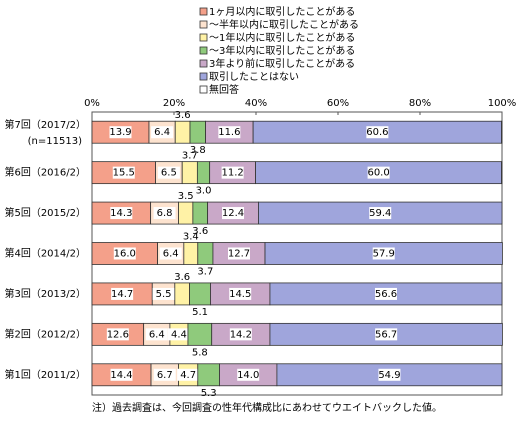 This screenshot has width=531, height=424. I want to click on y-tick-label: 第7回（2017/2）, so click(45, 124).